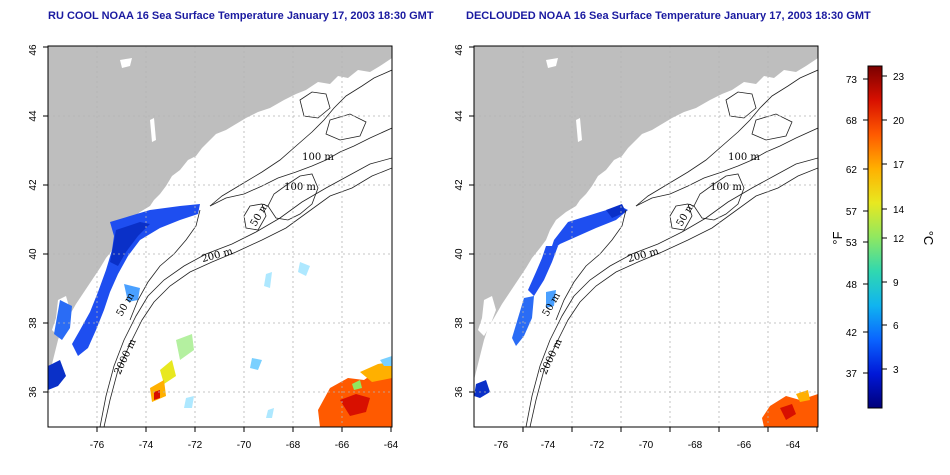 The image size is (950, 475). Describe the element at coordinates (899, 165) in the screenshot. I see `colorbar-c-label: 17` at that location.